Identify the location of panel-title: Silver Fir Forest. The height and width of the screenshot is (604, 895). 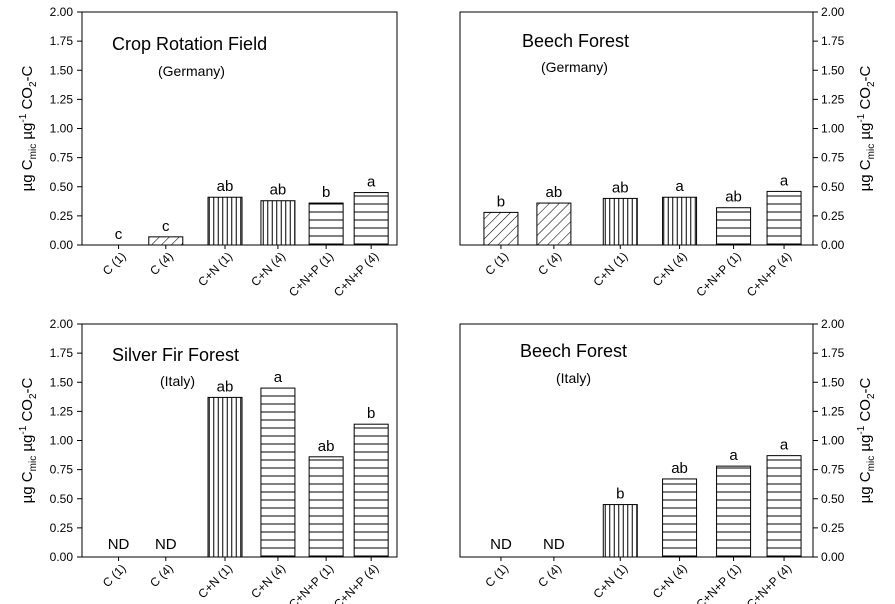
(175, 355).